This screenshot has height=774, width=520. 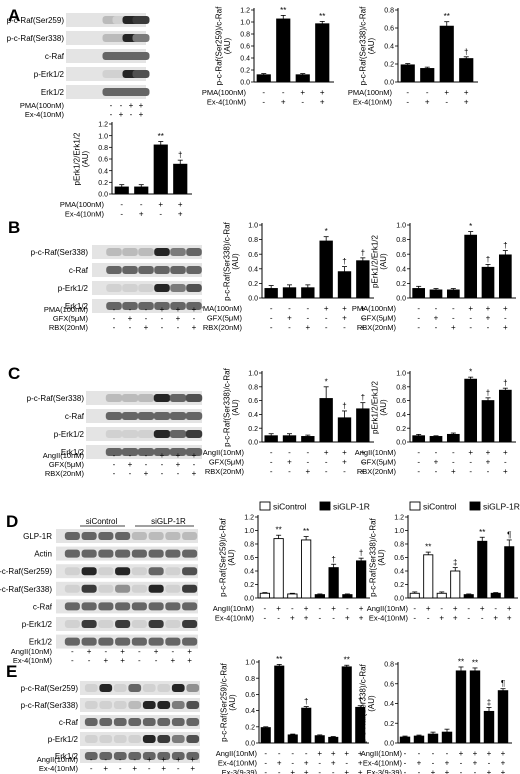 I want to click on panel-letter-c: C, so click(x=14, y=373).